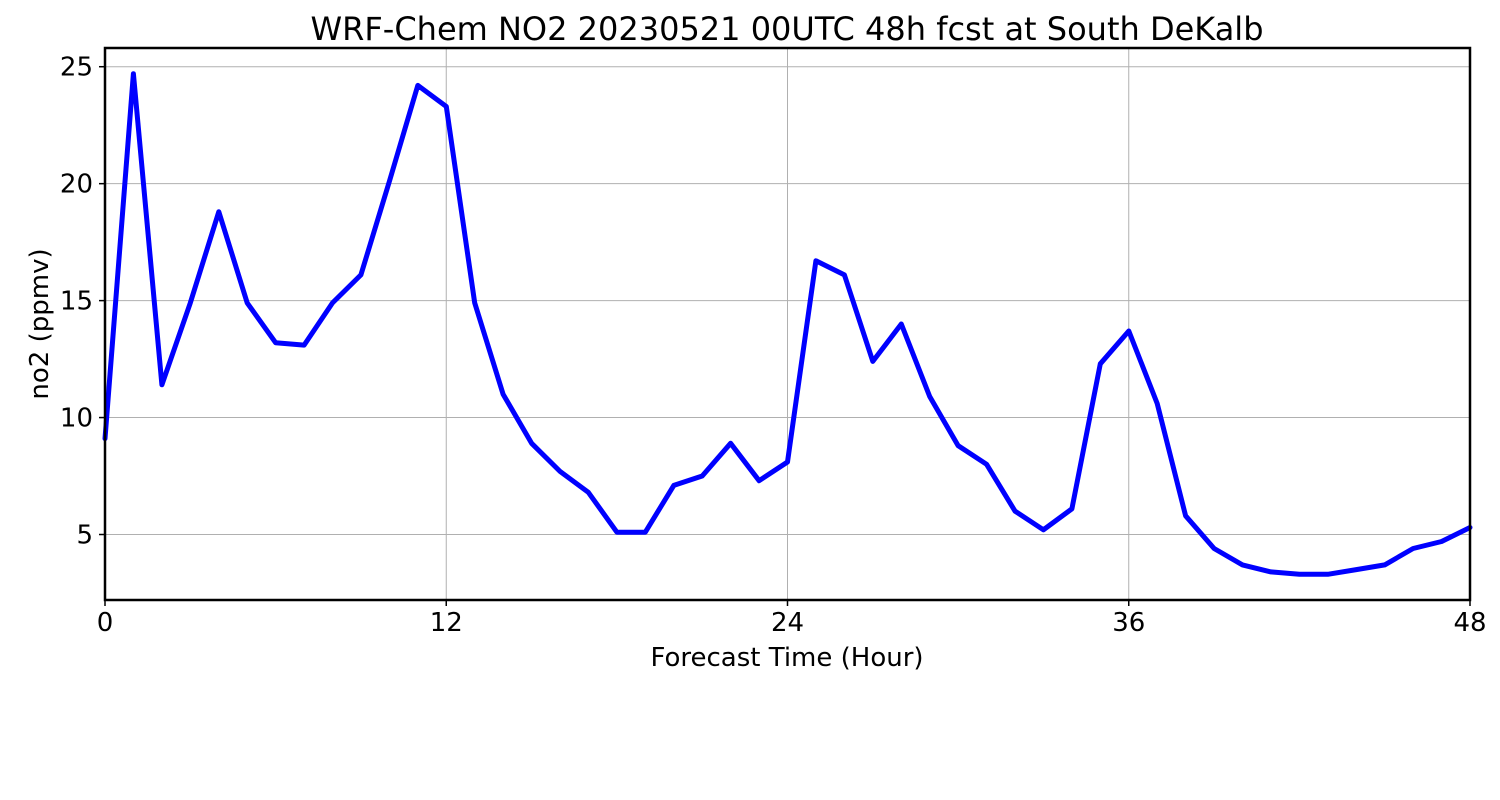 This screenshot has height=800, width=1500. What do you see at coordinates (76, 68) in the screenshot?
I see `y-tick-label: 25` at bounding box center [76, 68].